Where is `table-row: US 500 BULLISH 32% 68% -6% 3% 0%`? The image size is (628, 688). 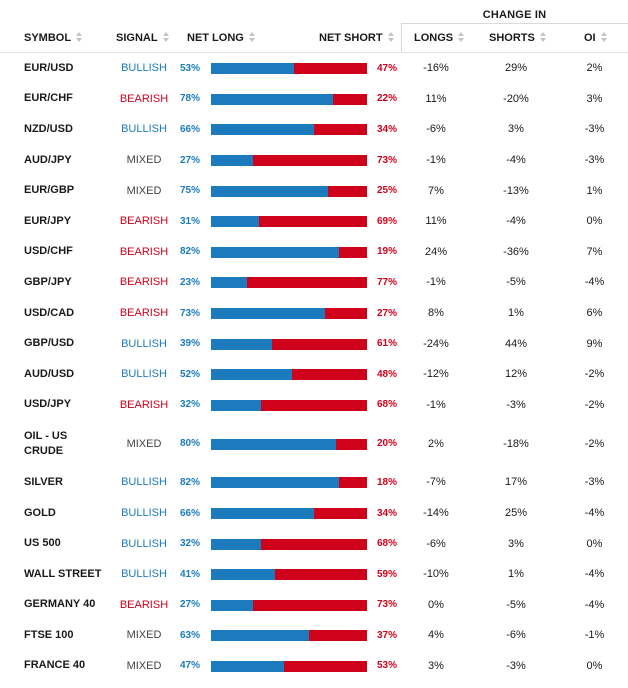
table-row: US 500 BULLISH 32% 68% -6% 3% 0% is located at coordinates (314, 543).